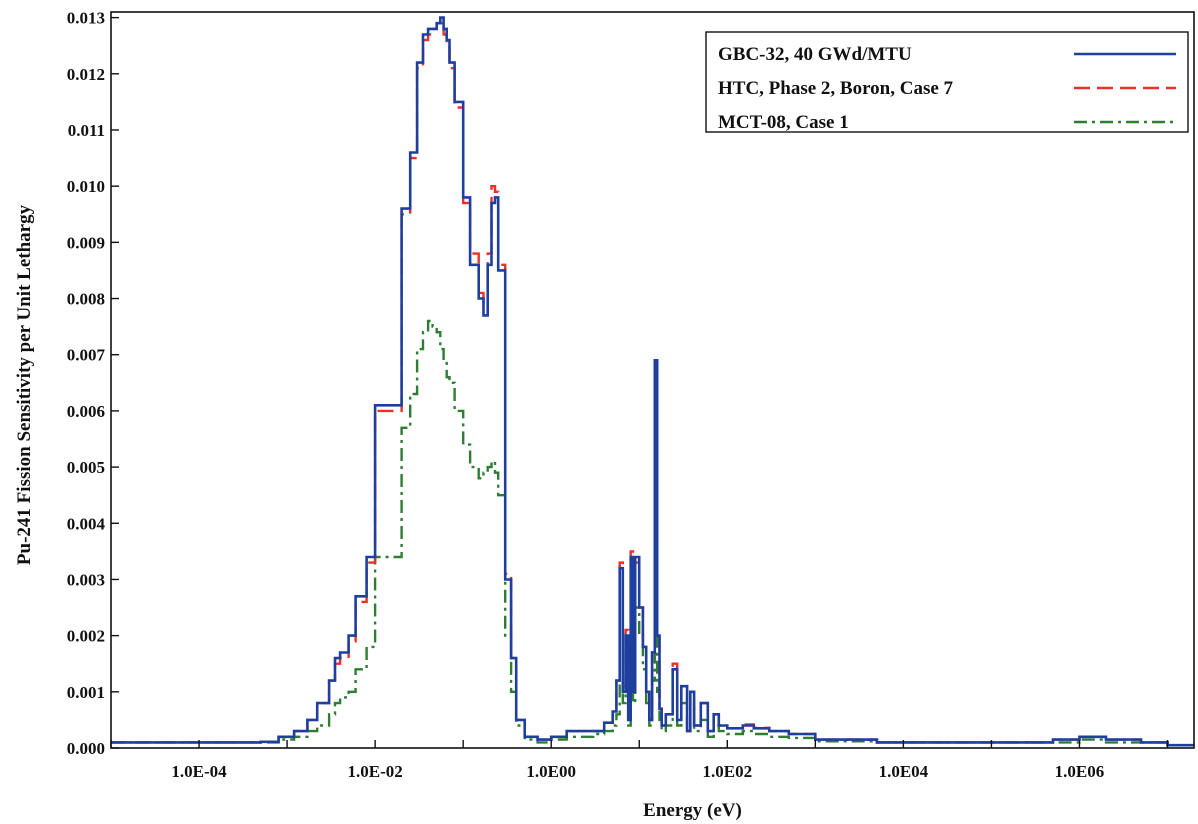 The height and width of the screenshot is (824, 1198). What do you see at coordinates (815, 54) in the screenshot?
I see `legend-label-0: GBC-32, 40 GWd/MTU` at bounding box center [815, 54].